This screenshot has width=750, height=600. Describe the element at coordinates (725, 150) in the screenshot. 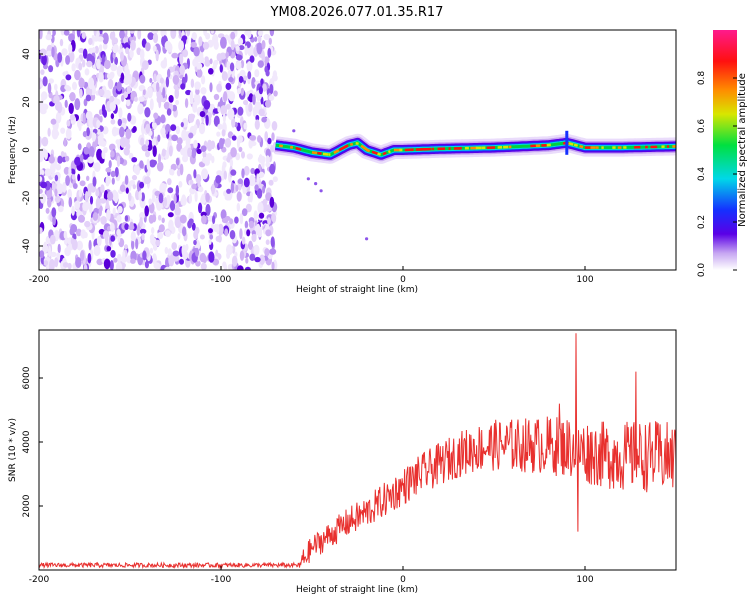

I see `colorbar-gradient` at that location.